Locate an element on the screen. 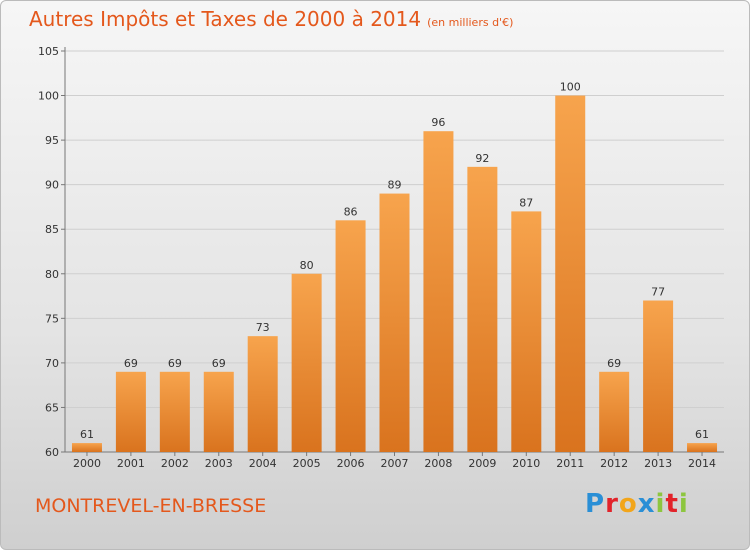  bar-value-label: 86 is located at coordinates (351, 211).